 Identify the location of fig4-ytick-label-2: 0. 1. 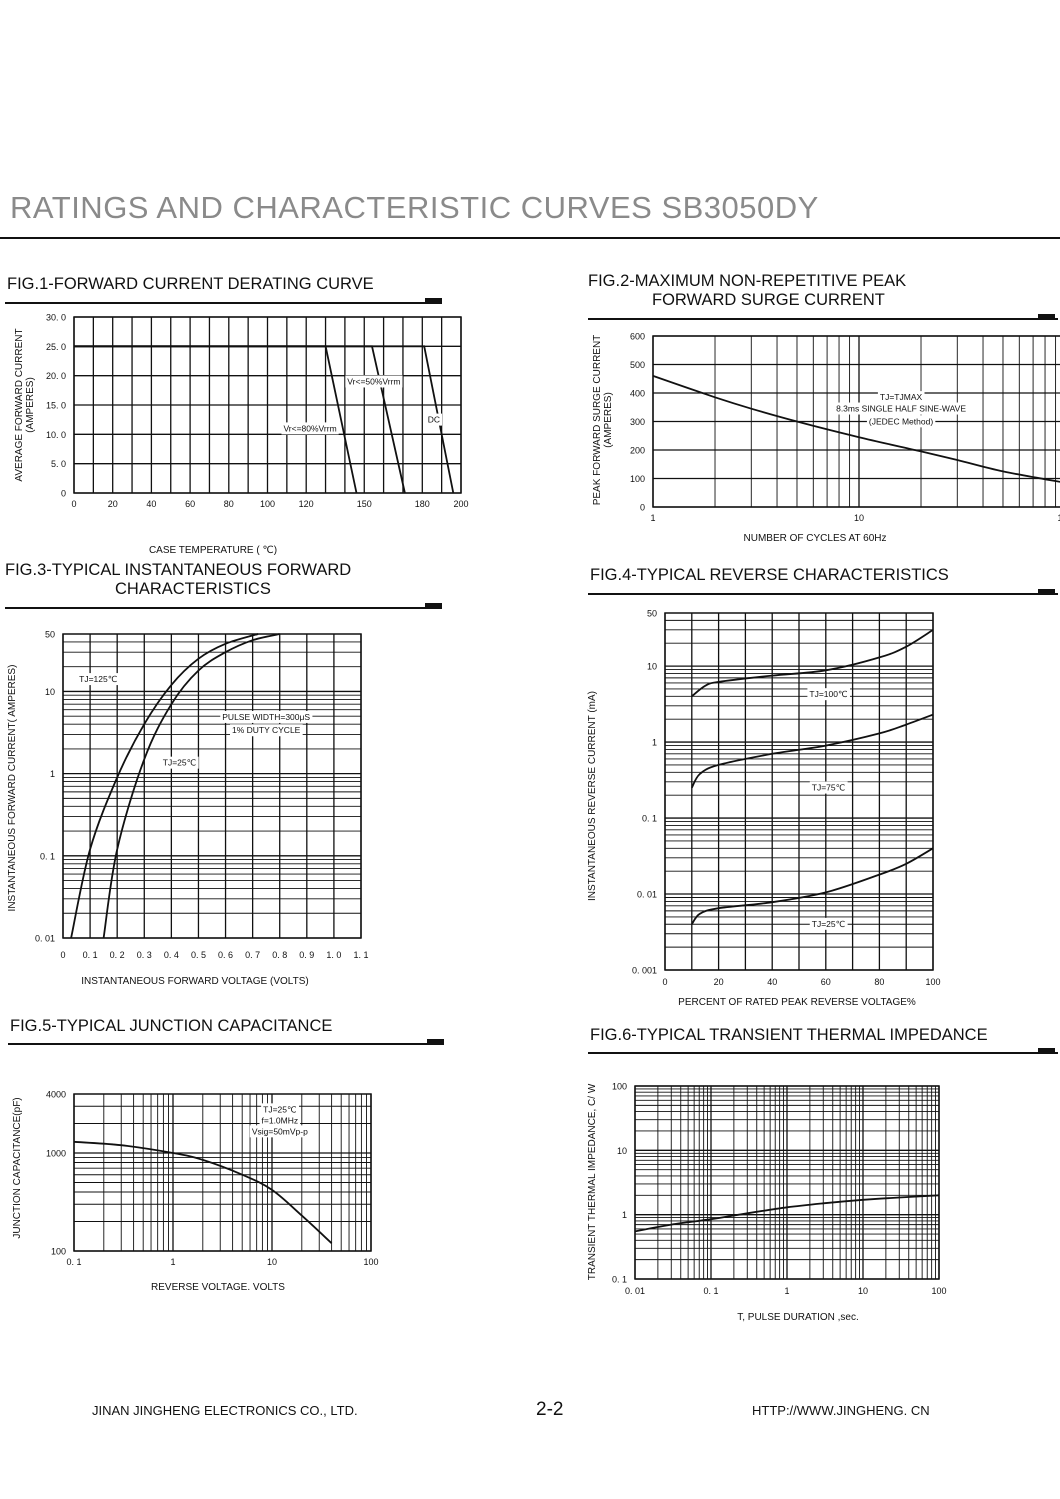
(649, 819).